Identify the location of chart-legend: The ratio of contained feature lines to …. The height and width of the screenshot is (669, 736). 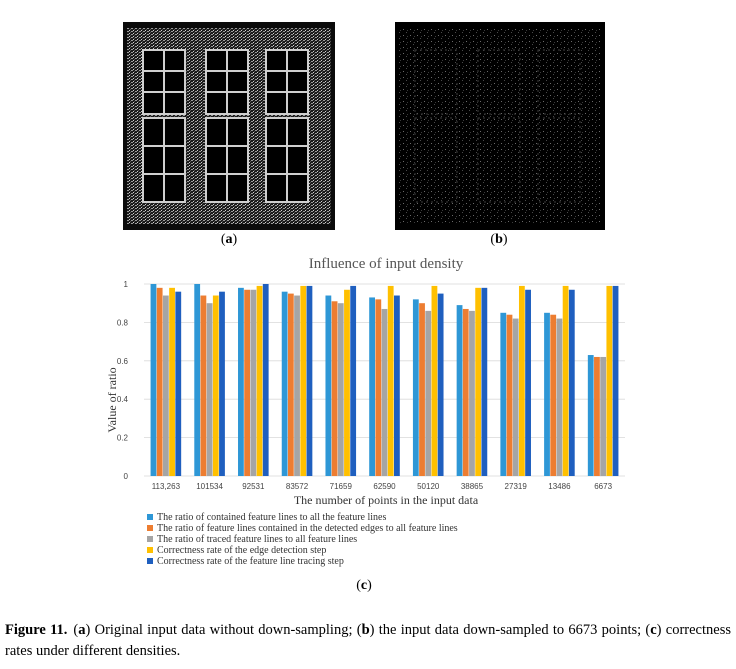
(302, 539).